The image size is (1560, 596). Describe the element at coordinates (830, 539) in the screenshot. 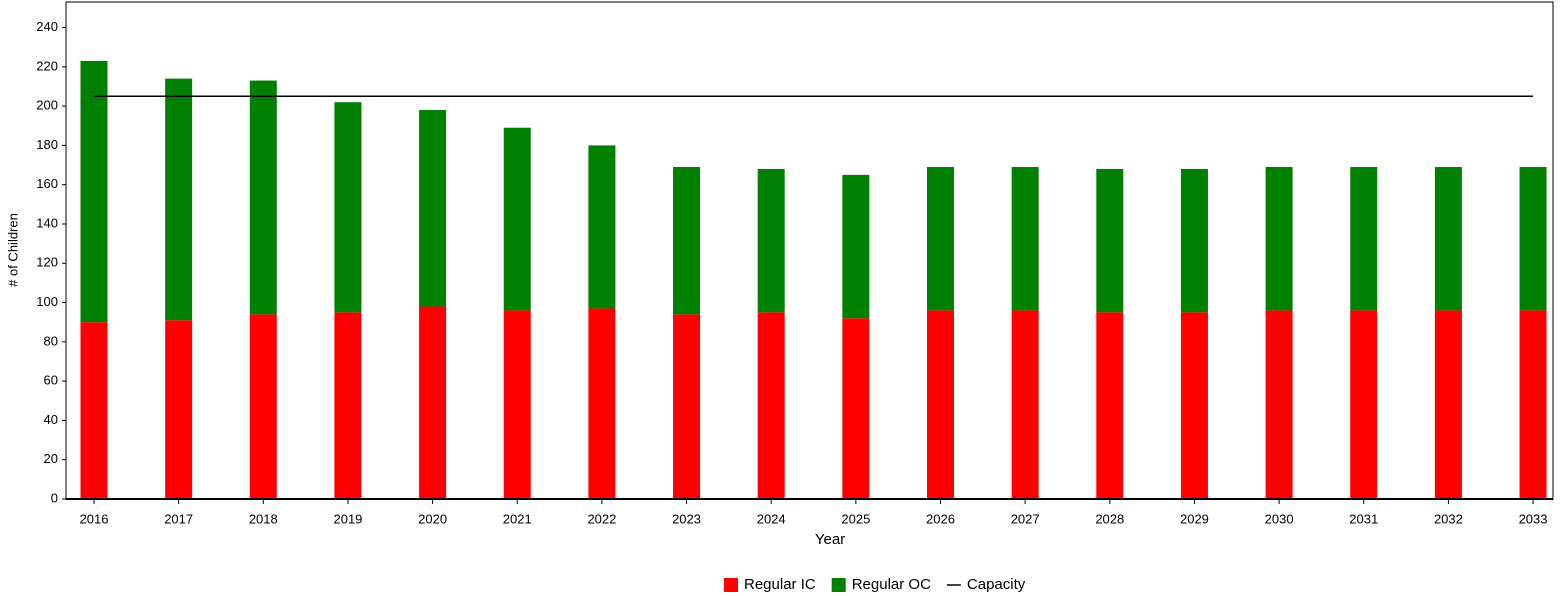

I see `x-axis-label: Year` at that location.